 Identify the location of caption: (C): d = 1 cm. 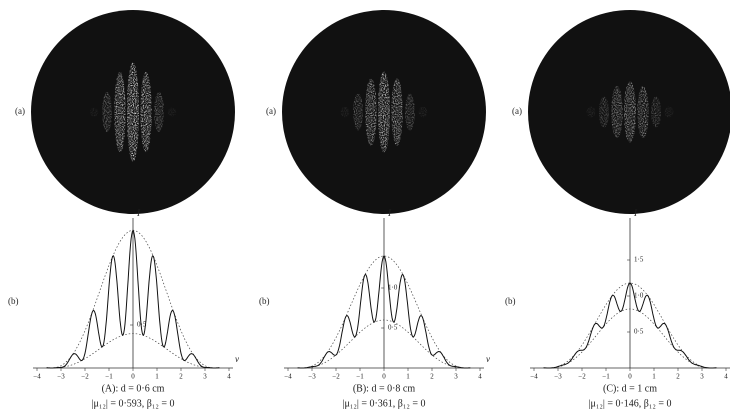
(630, 388).